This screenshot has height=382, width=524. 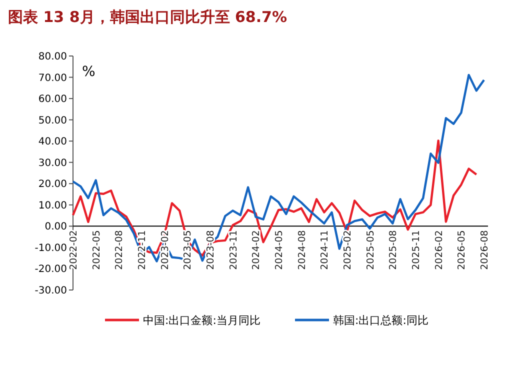 I want to click on legend-label: 韩国:出口总额:同比, so click(x=380, y=320).